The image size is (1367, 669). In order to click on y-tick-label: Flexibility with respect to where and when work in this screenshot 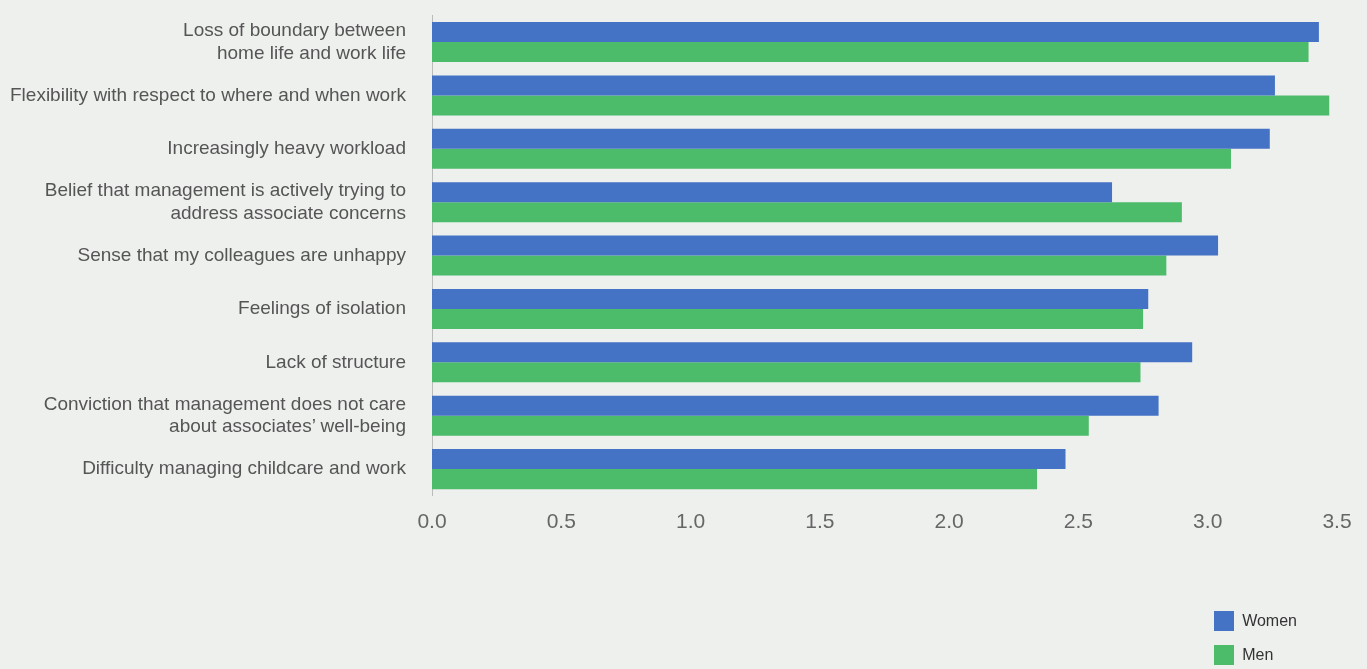, I will do `click(208, 94)`.